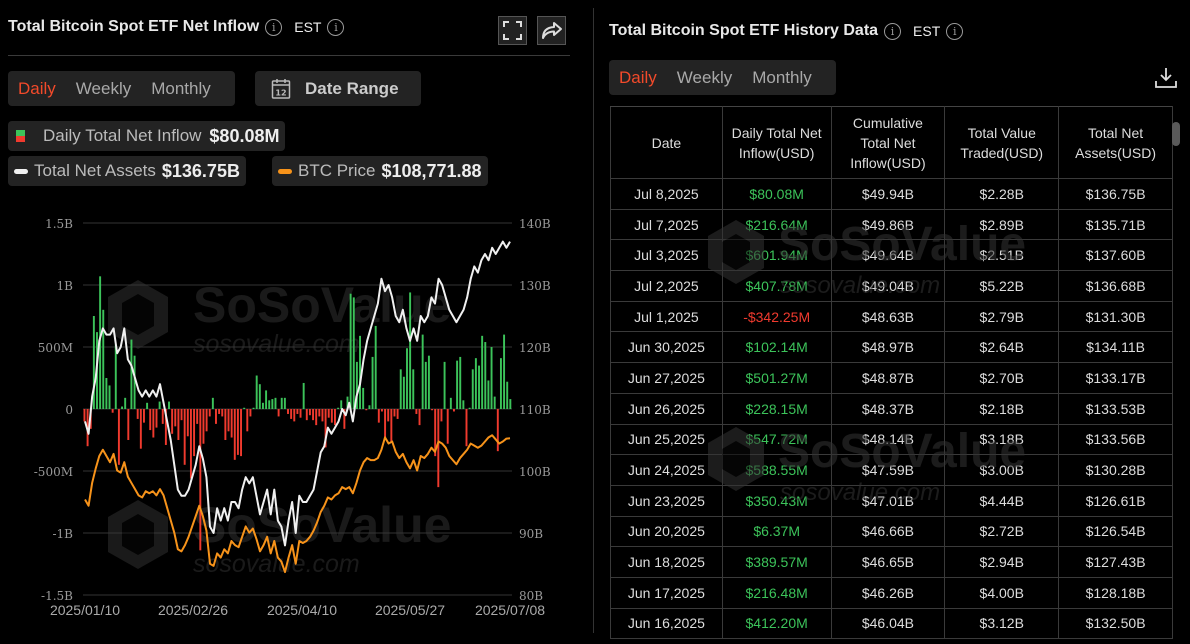 The height and width of the screenshot is (644, 1190). What do you see at coordinates (531, 596) in the screenshot?
I see `svg-text: 80B` at bounding box center [531, 596].